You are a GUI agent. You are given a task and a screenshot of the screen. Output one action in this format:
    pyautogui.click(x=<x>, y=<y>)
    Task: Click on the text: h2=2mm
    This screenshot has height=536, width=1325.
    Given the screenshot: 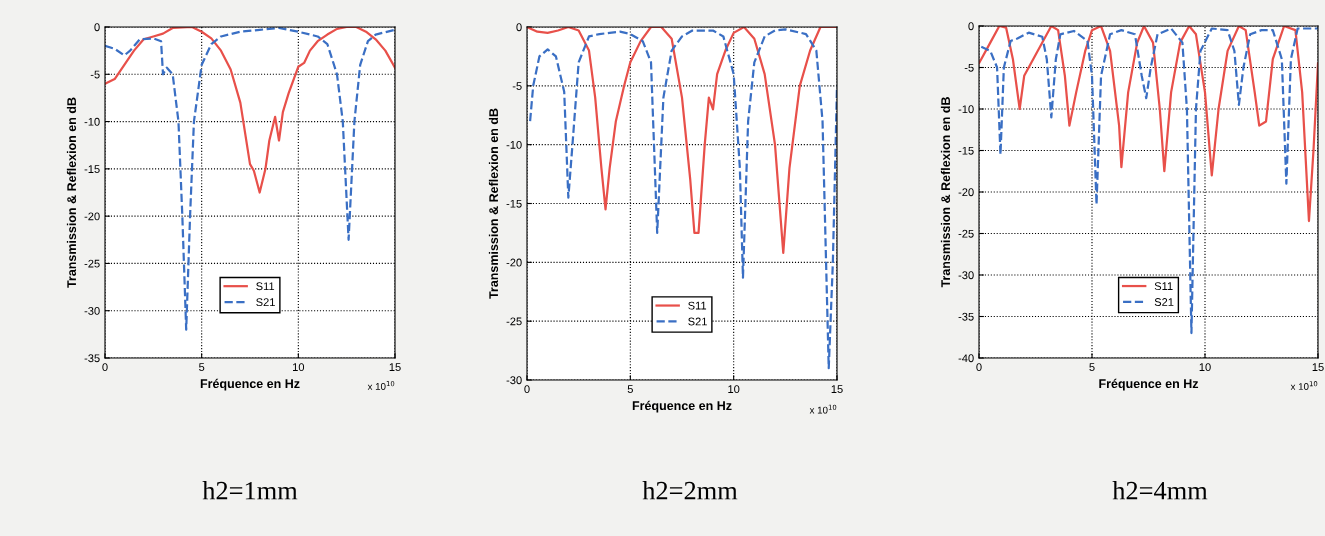 What is the action you would take?
    pyautogui.click(x=690, y=490)
    